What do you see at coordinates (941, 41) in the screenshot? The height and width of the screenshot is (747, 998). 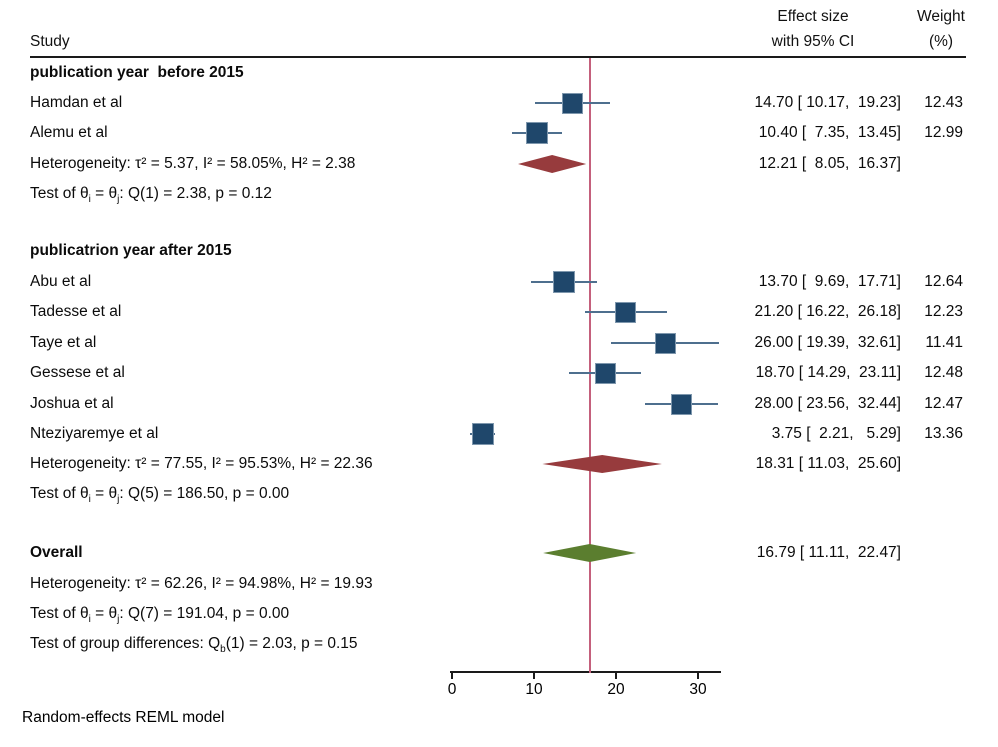 I see `weight-header-line2: (%)` at bounding box center [941, 41].